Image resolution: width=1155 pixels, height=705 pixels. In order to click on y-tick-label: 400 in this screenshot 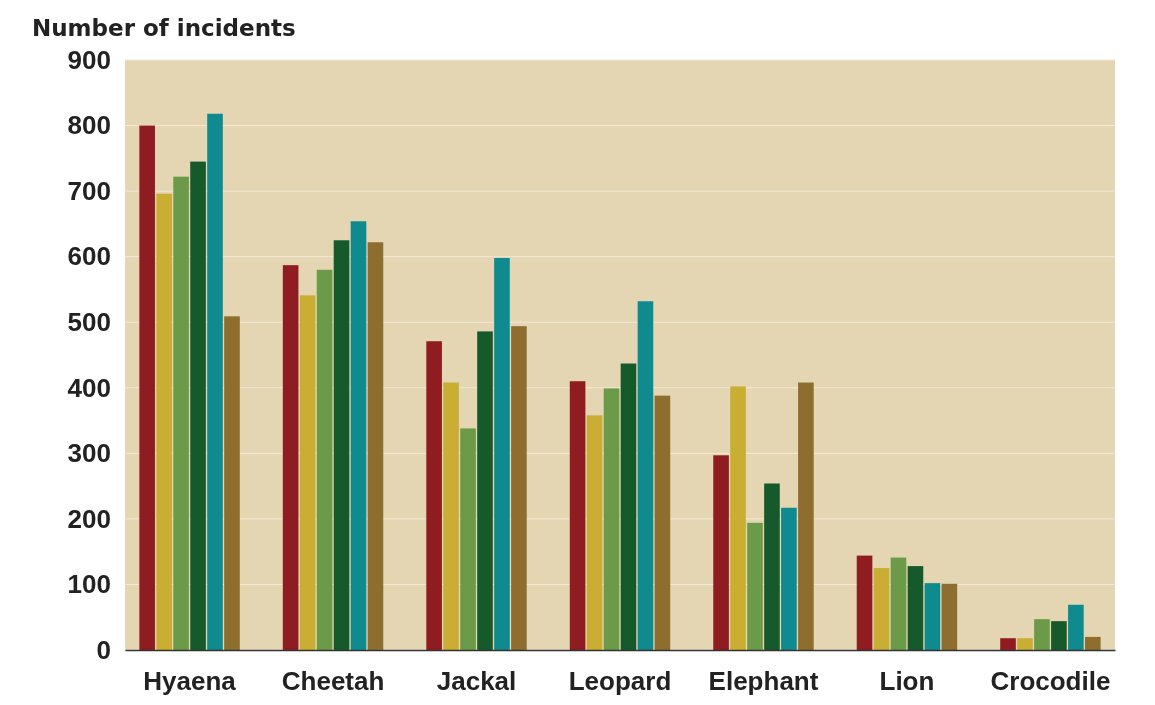, I will do `click(89, 387)`.